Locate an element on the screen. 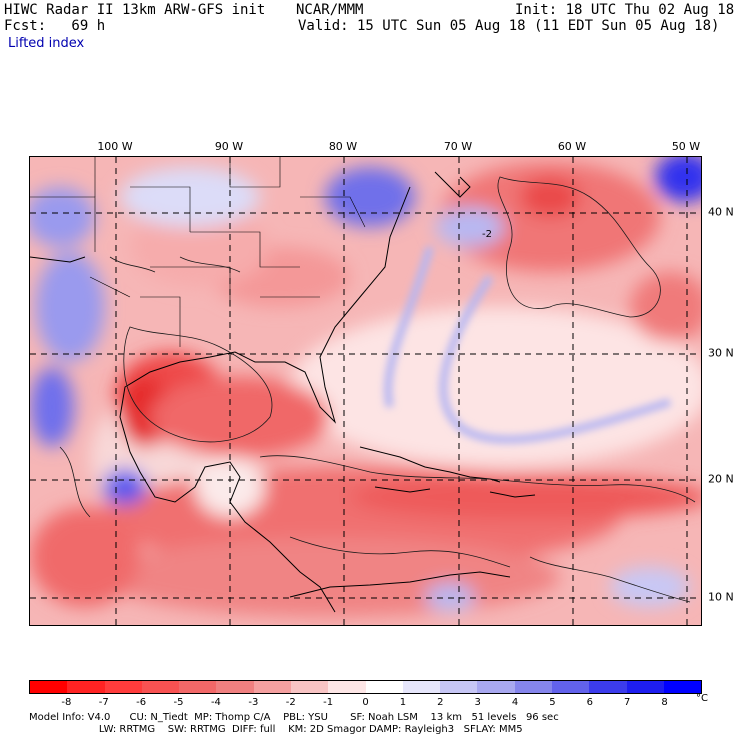  color-bar-tick: -5 is located at coordinates (178, 702).